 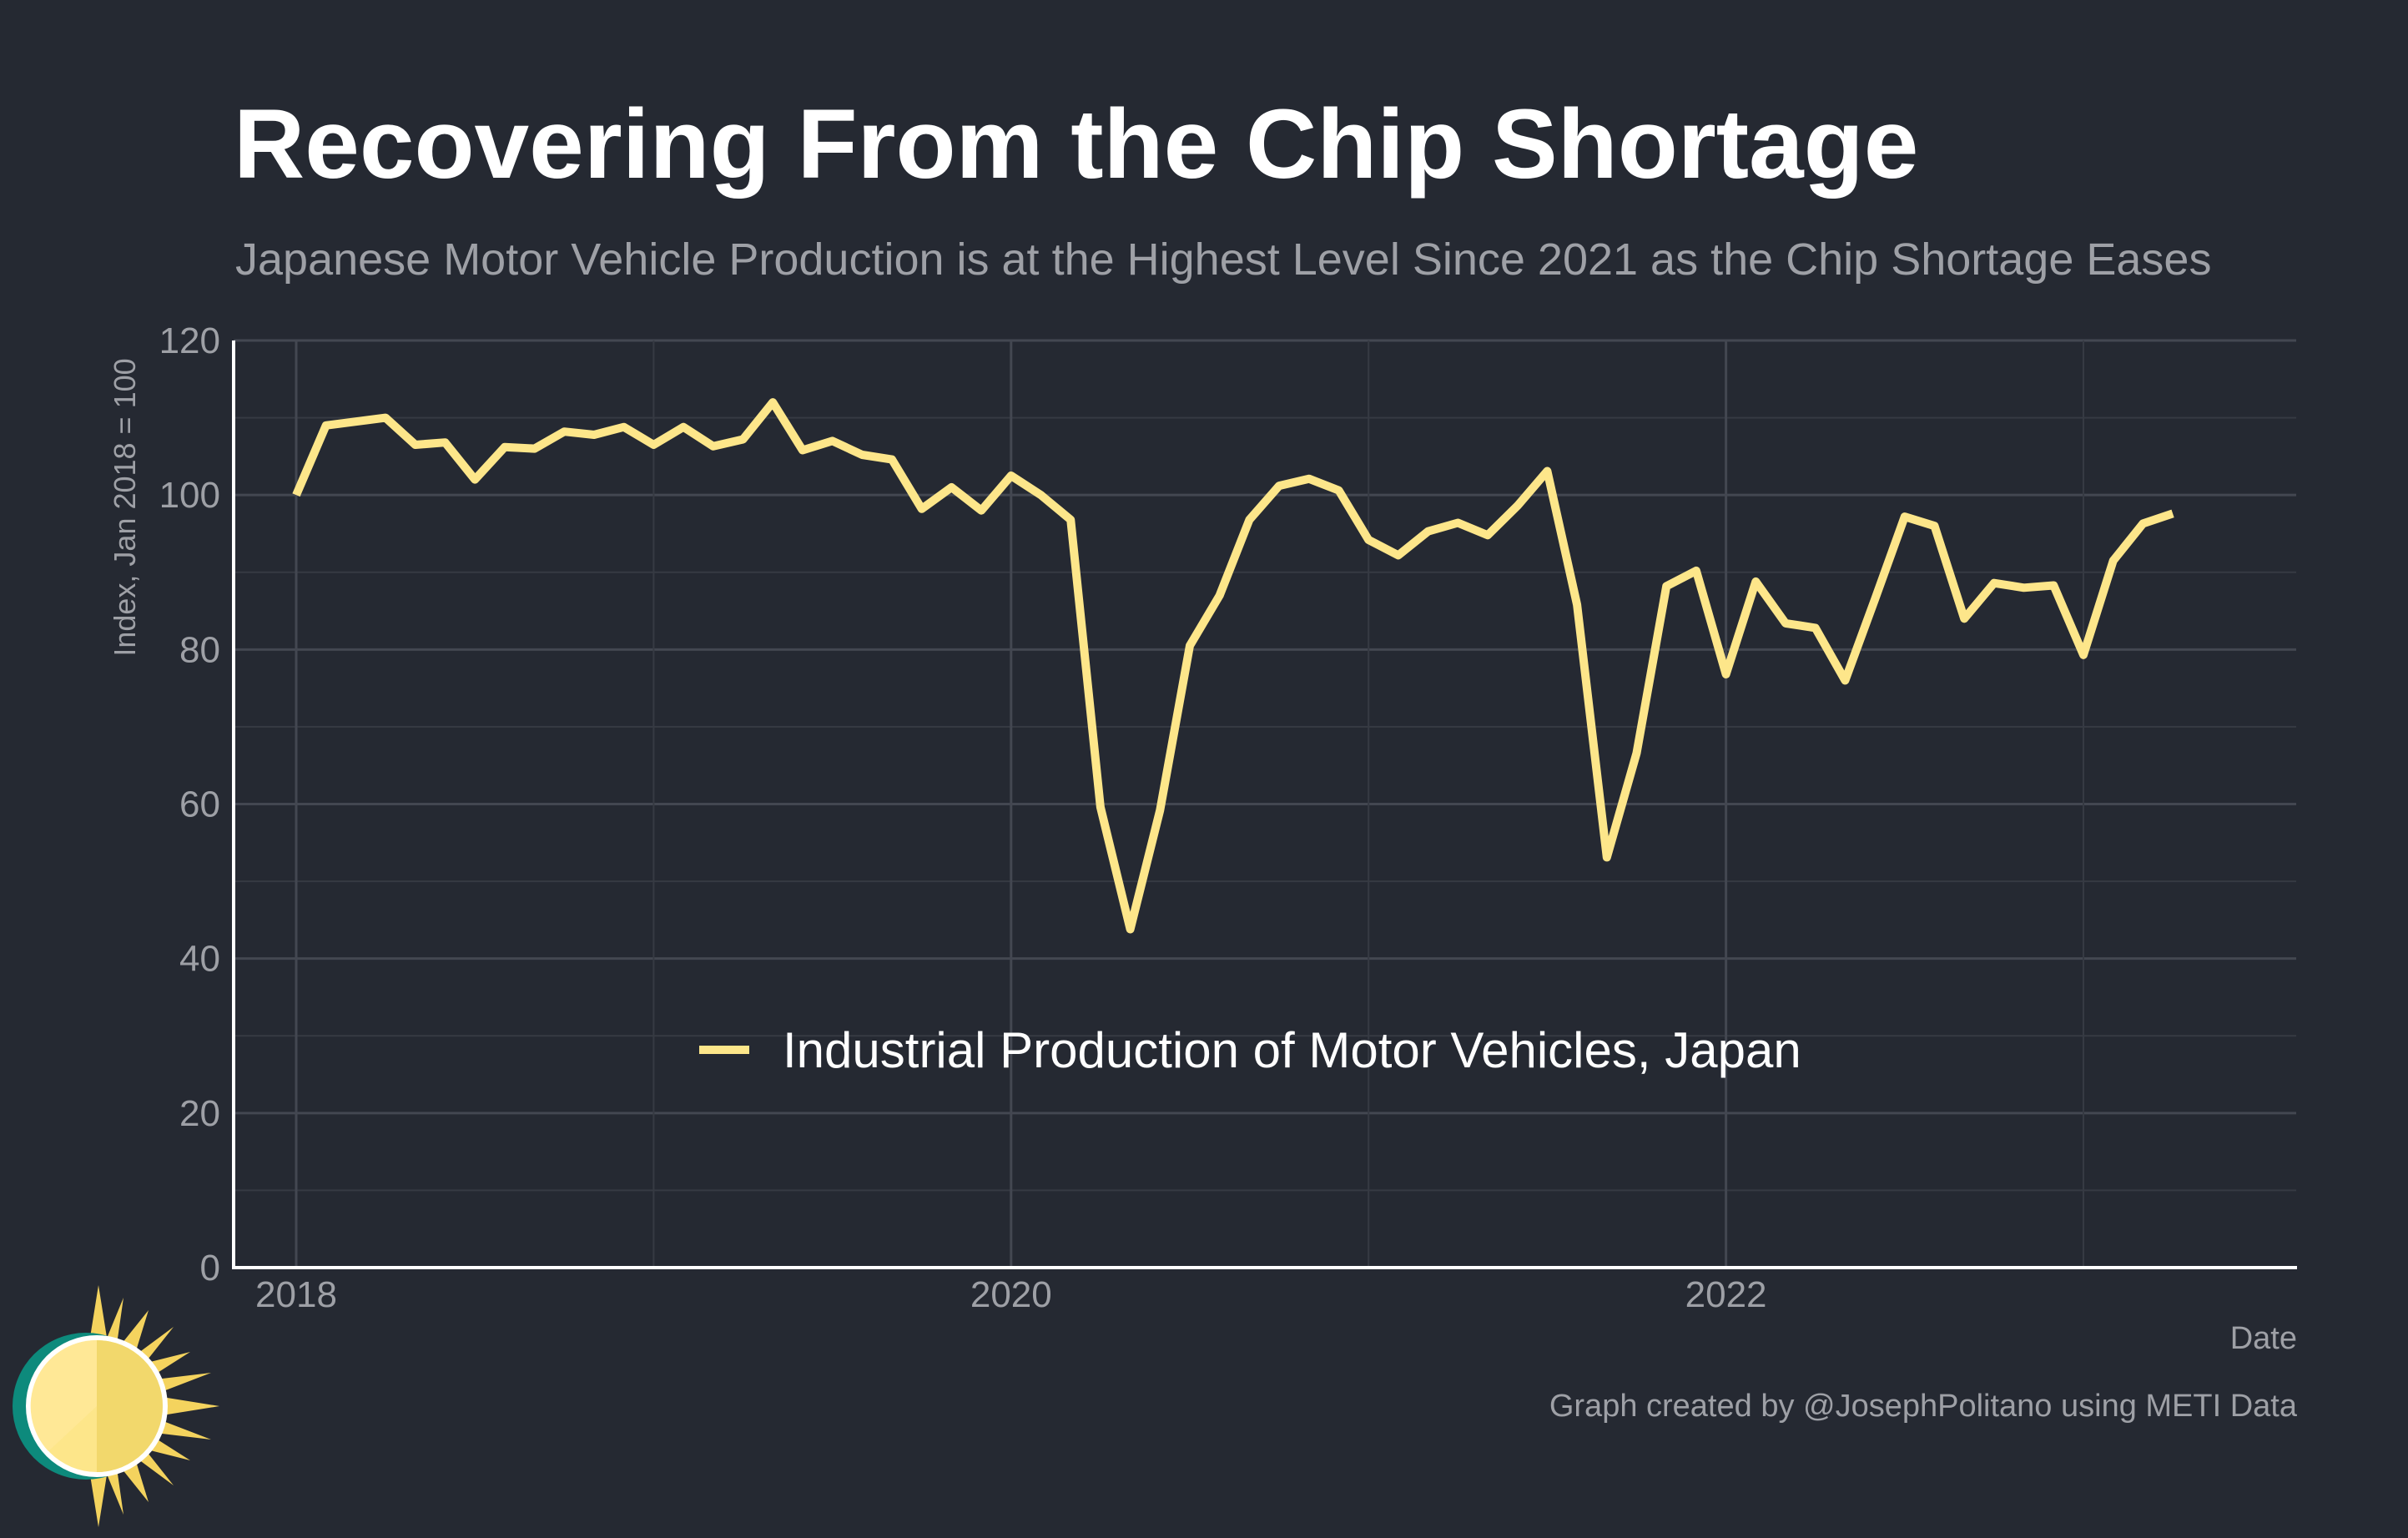 What do you see at coordinates (1076, 144) in the screenshot?
I see `chart-title: Recovering From the Chip Shortage` at bounding box center [1076, 144].